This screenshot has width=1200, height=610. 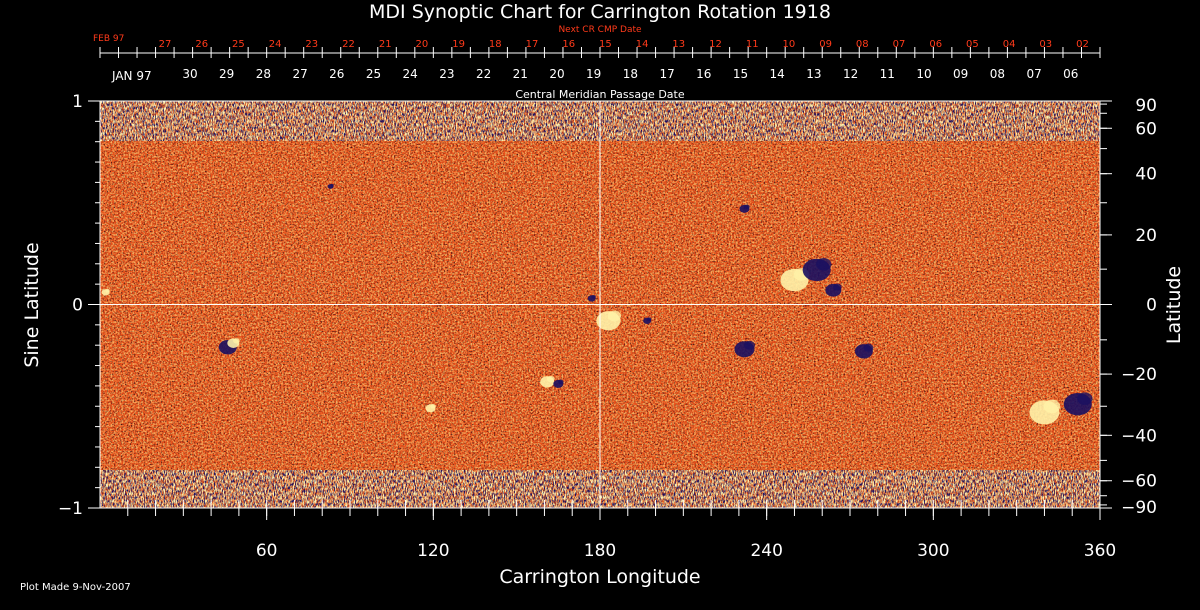 What do you see at coordinates (599, 577) in the screenshot?
I see `x-axis-label: Carrington Longitude` at bounding box center [599, 577].